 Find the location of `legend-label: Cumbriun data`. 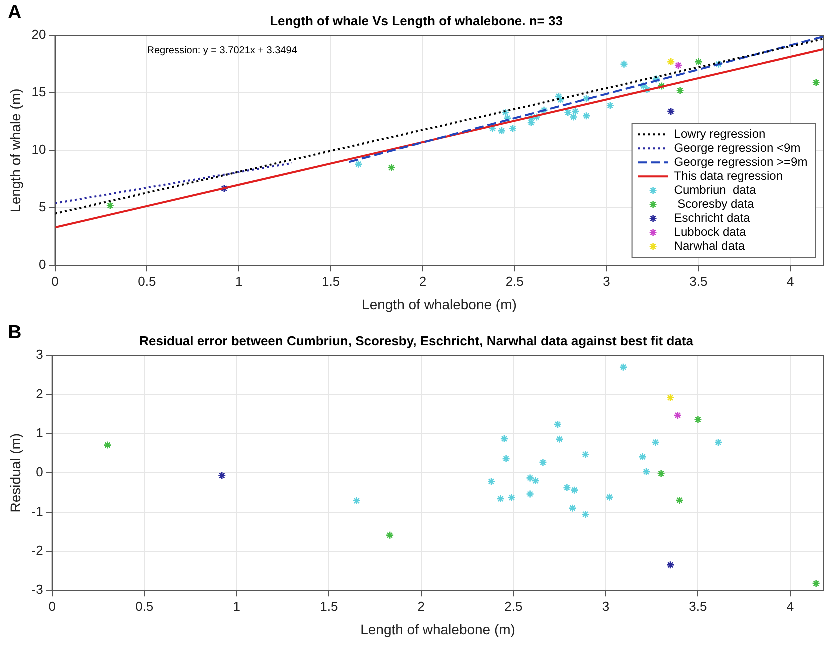

legend-label: Cumbriun data is located at coordinates (715, 189).